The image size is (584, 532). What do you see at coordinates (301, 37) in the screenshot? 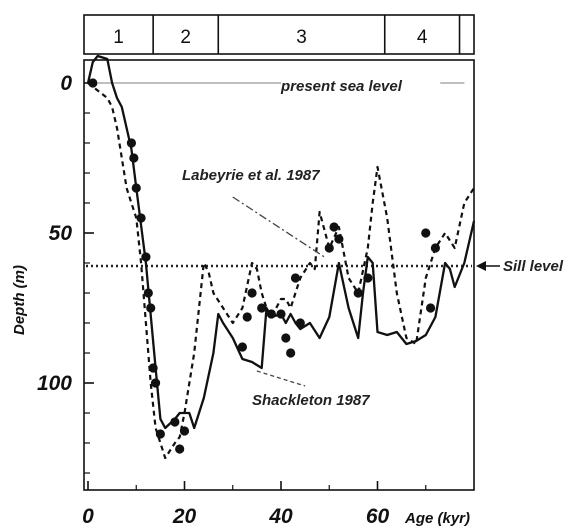
I see `stage-label-3: 3` at bounding box center [301, 37].